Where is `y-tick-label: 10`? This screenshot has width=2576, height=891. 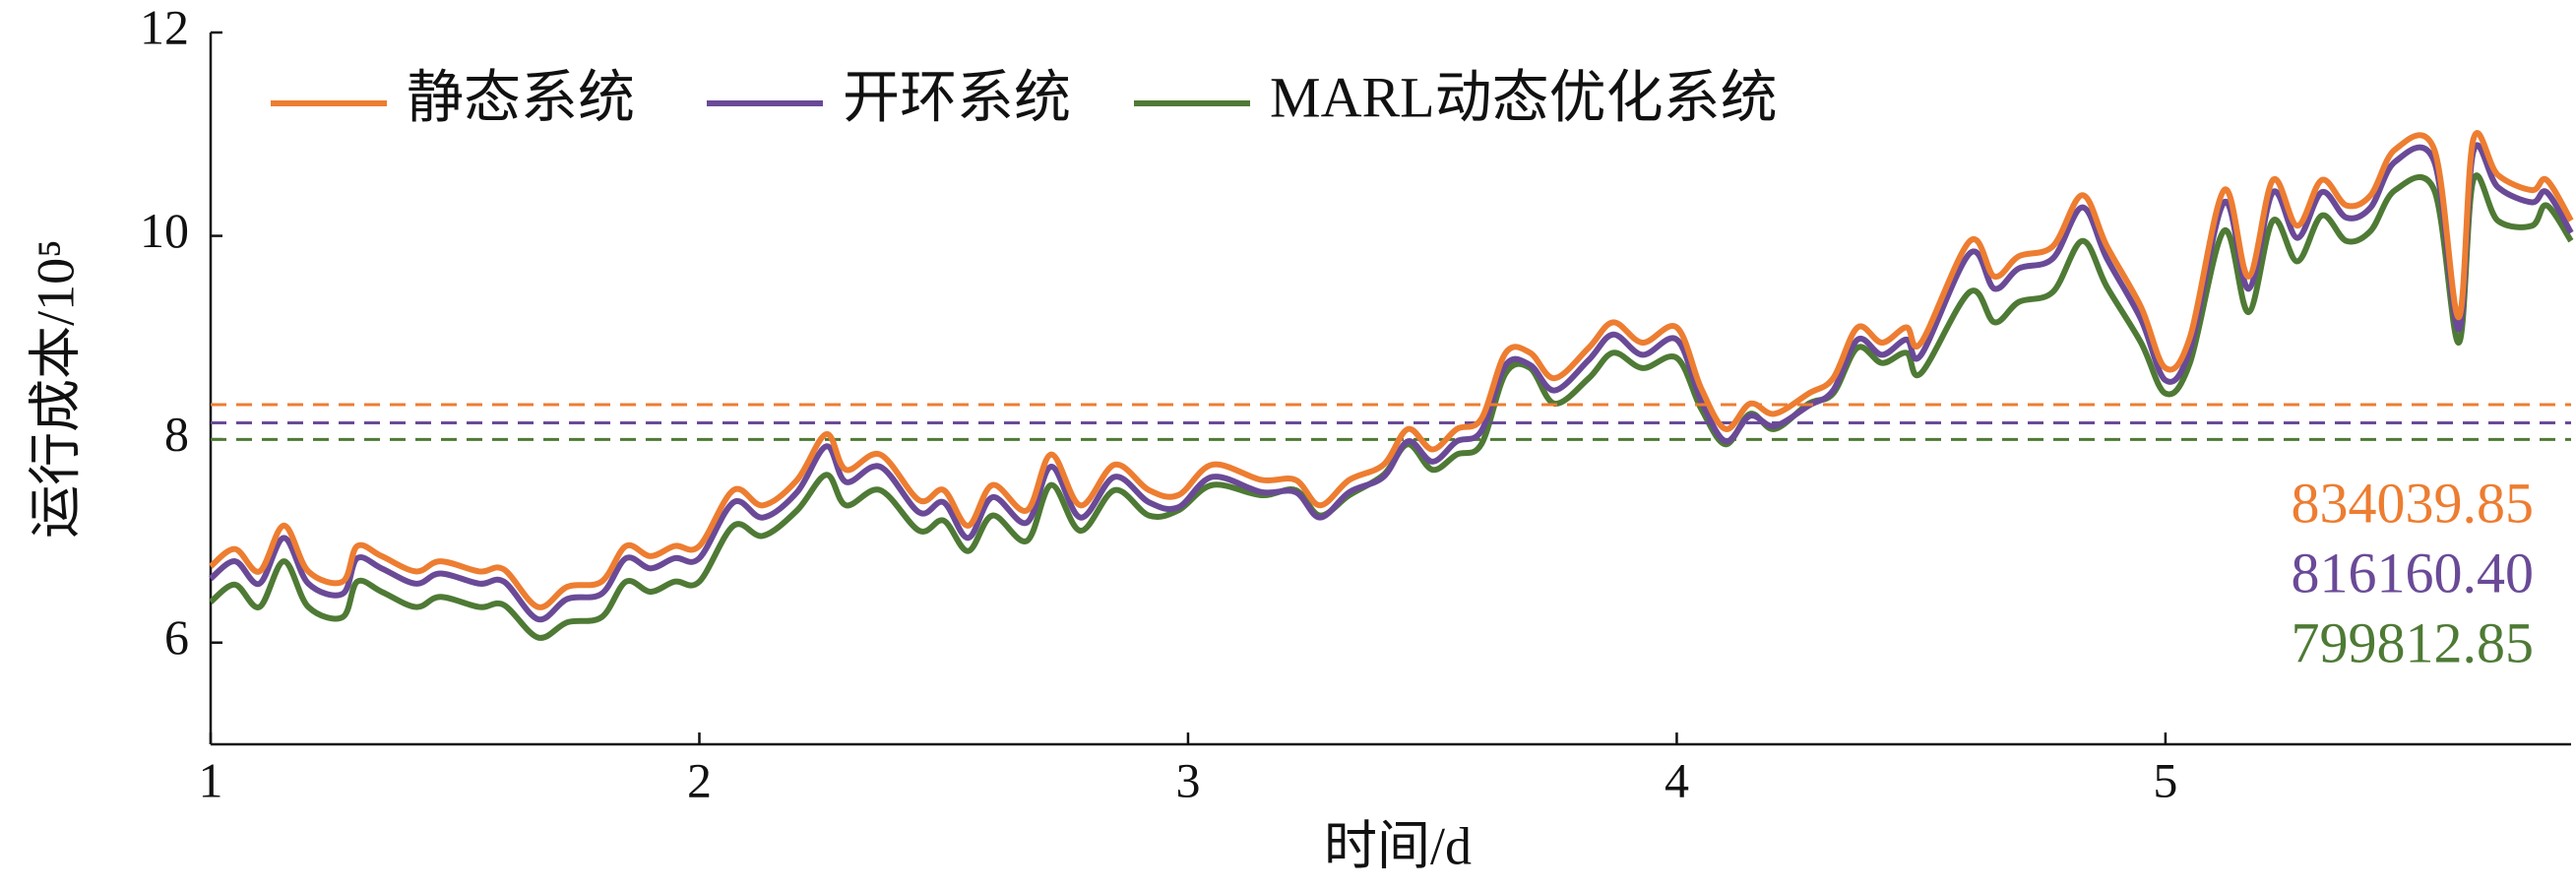
y-tick-label: 10 is located at coordinates (165, 230).